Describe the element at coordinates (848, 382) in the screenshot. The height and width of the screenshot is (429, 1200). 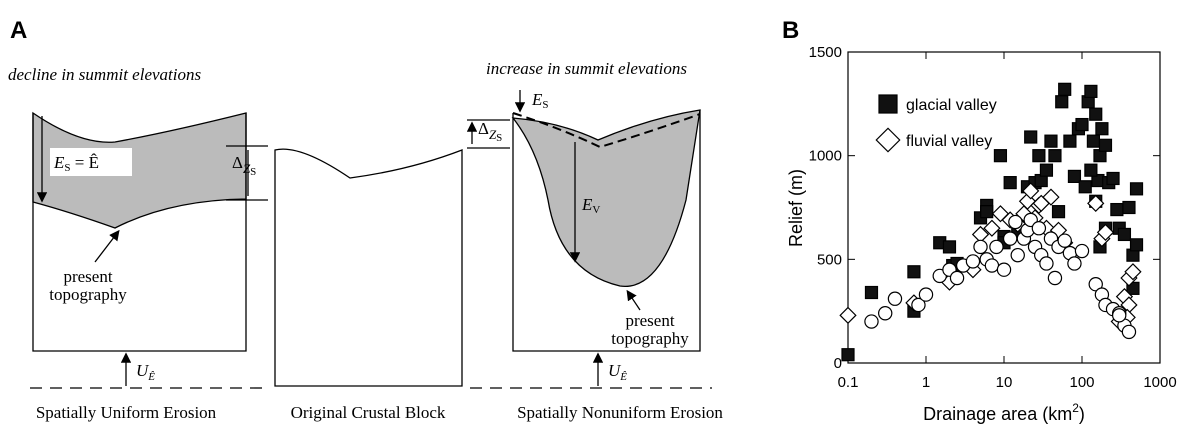
I see `x-tick-label: 0.1` at that location.